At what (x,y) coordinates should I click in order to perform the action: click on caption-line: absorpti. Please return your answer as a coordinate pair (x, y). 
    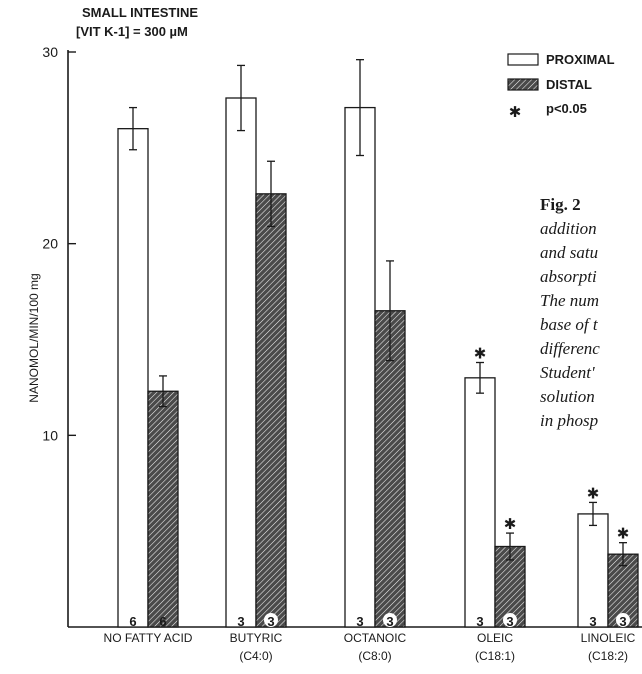
    Looking at the image, I should click on (568, 276).